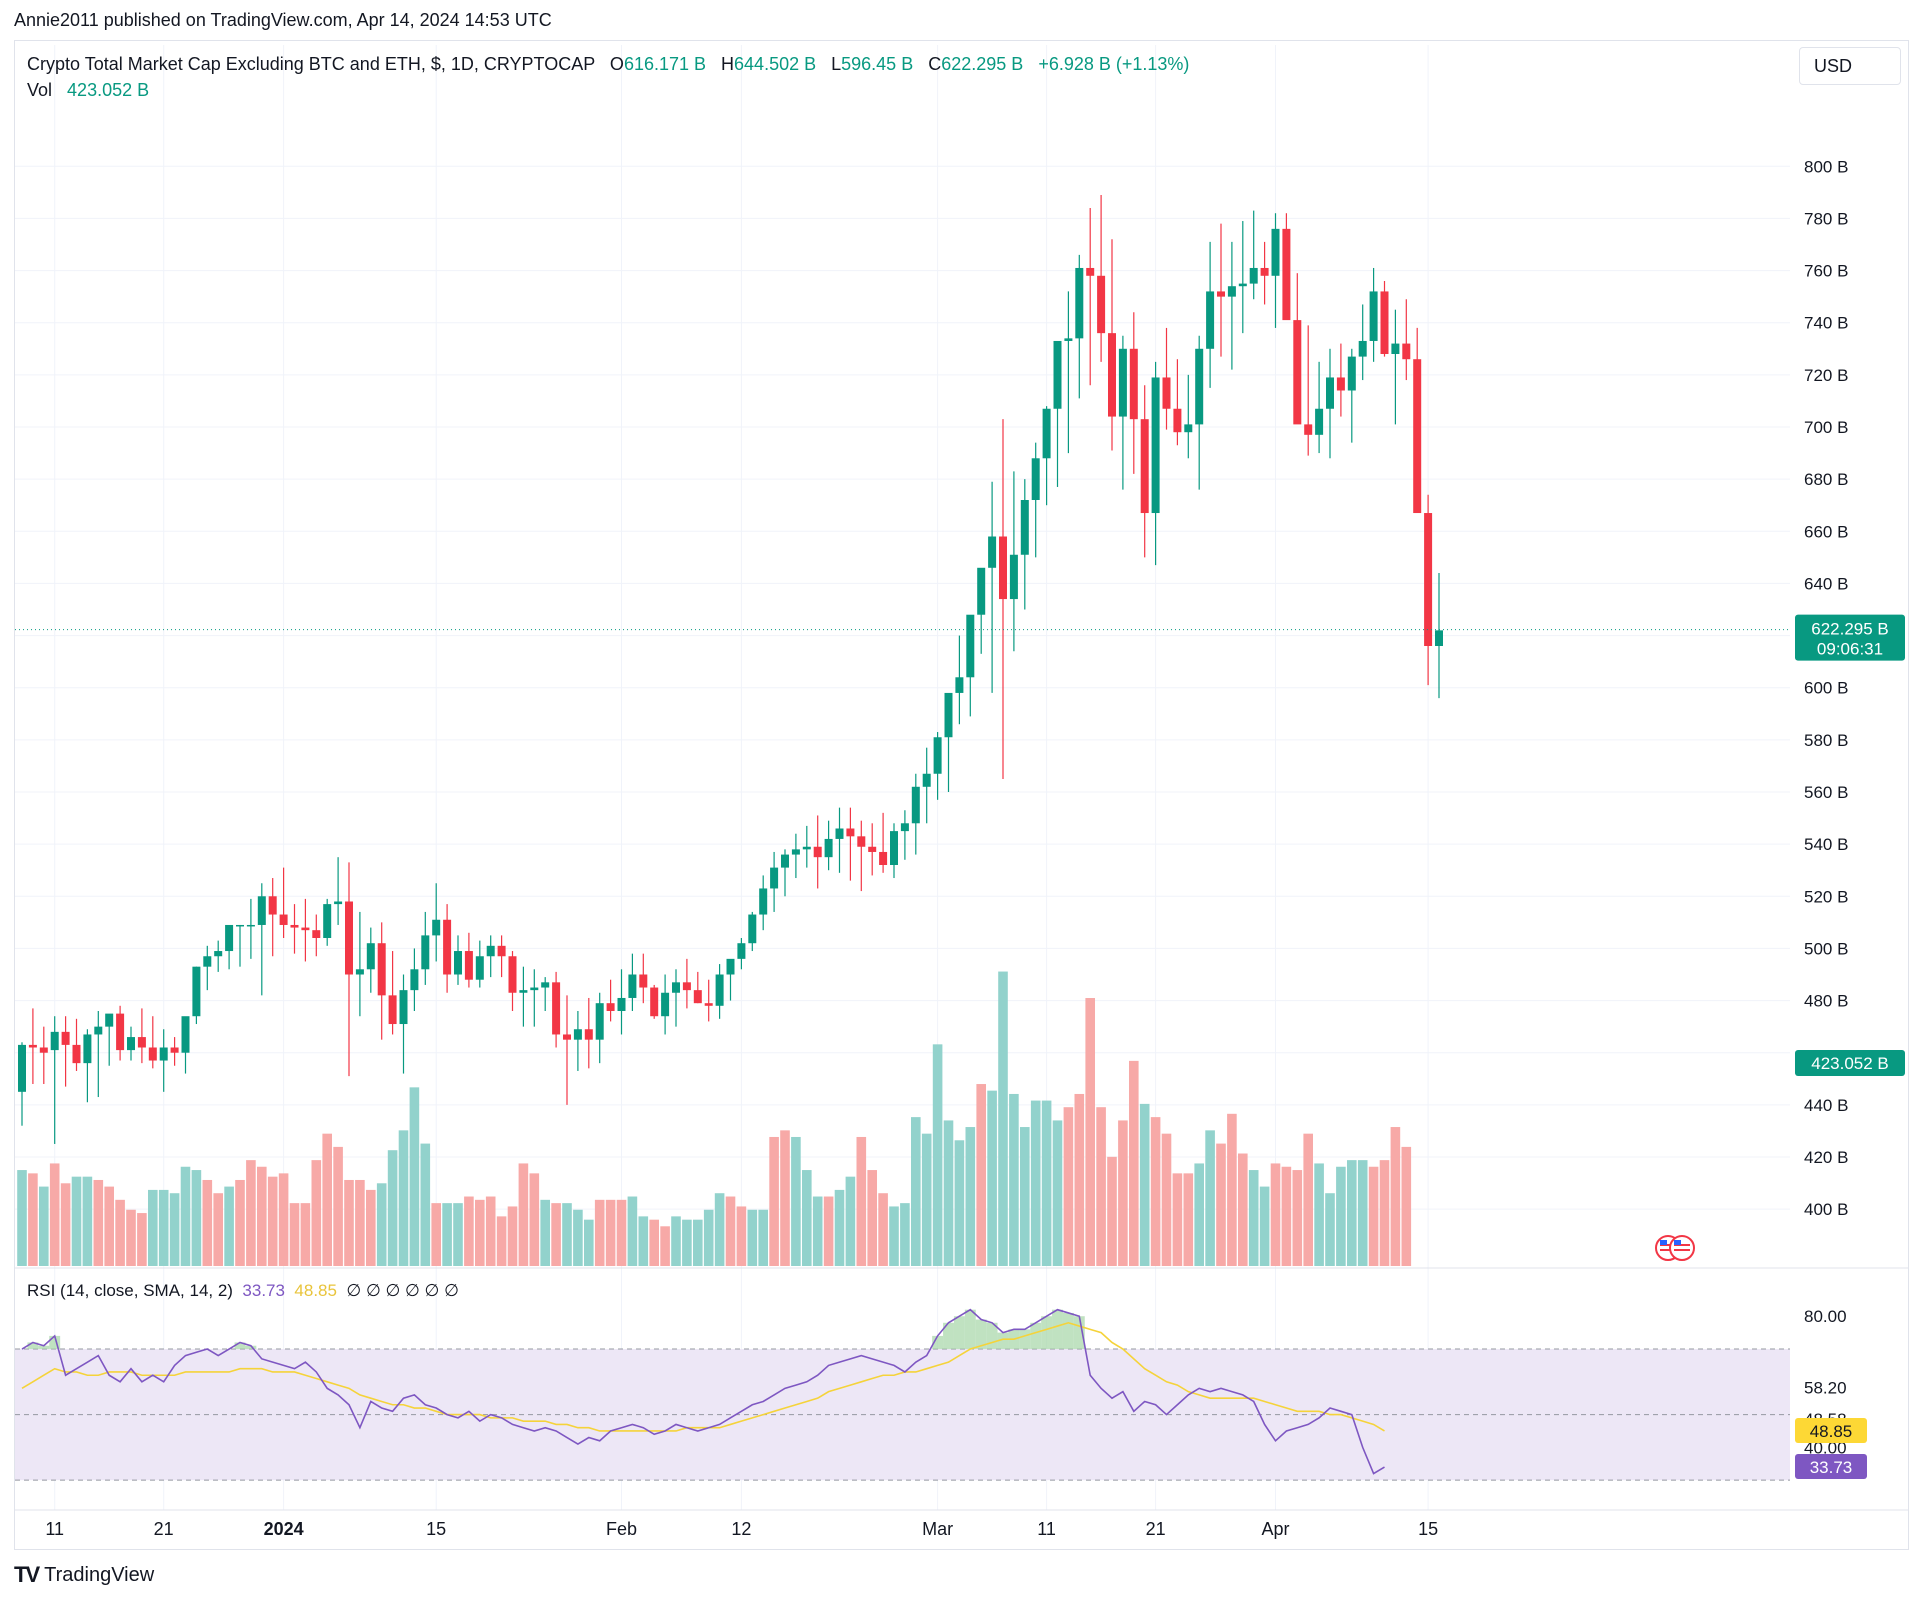 The height and width of the screenshot is (1599, 1920). What do you see at coordinates (130, 1290) in the screenshot?
I see `rsi-label: RSI (14, close, SMA, 14, 2)` at bounding box center [130, 1290].